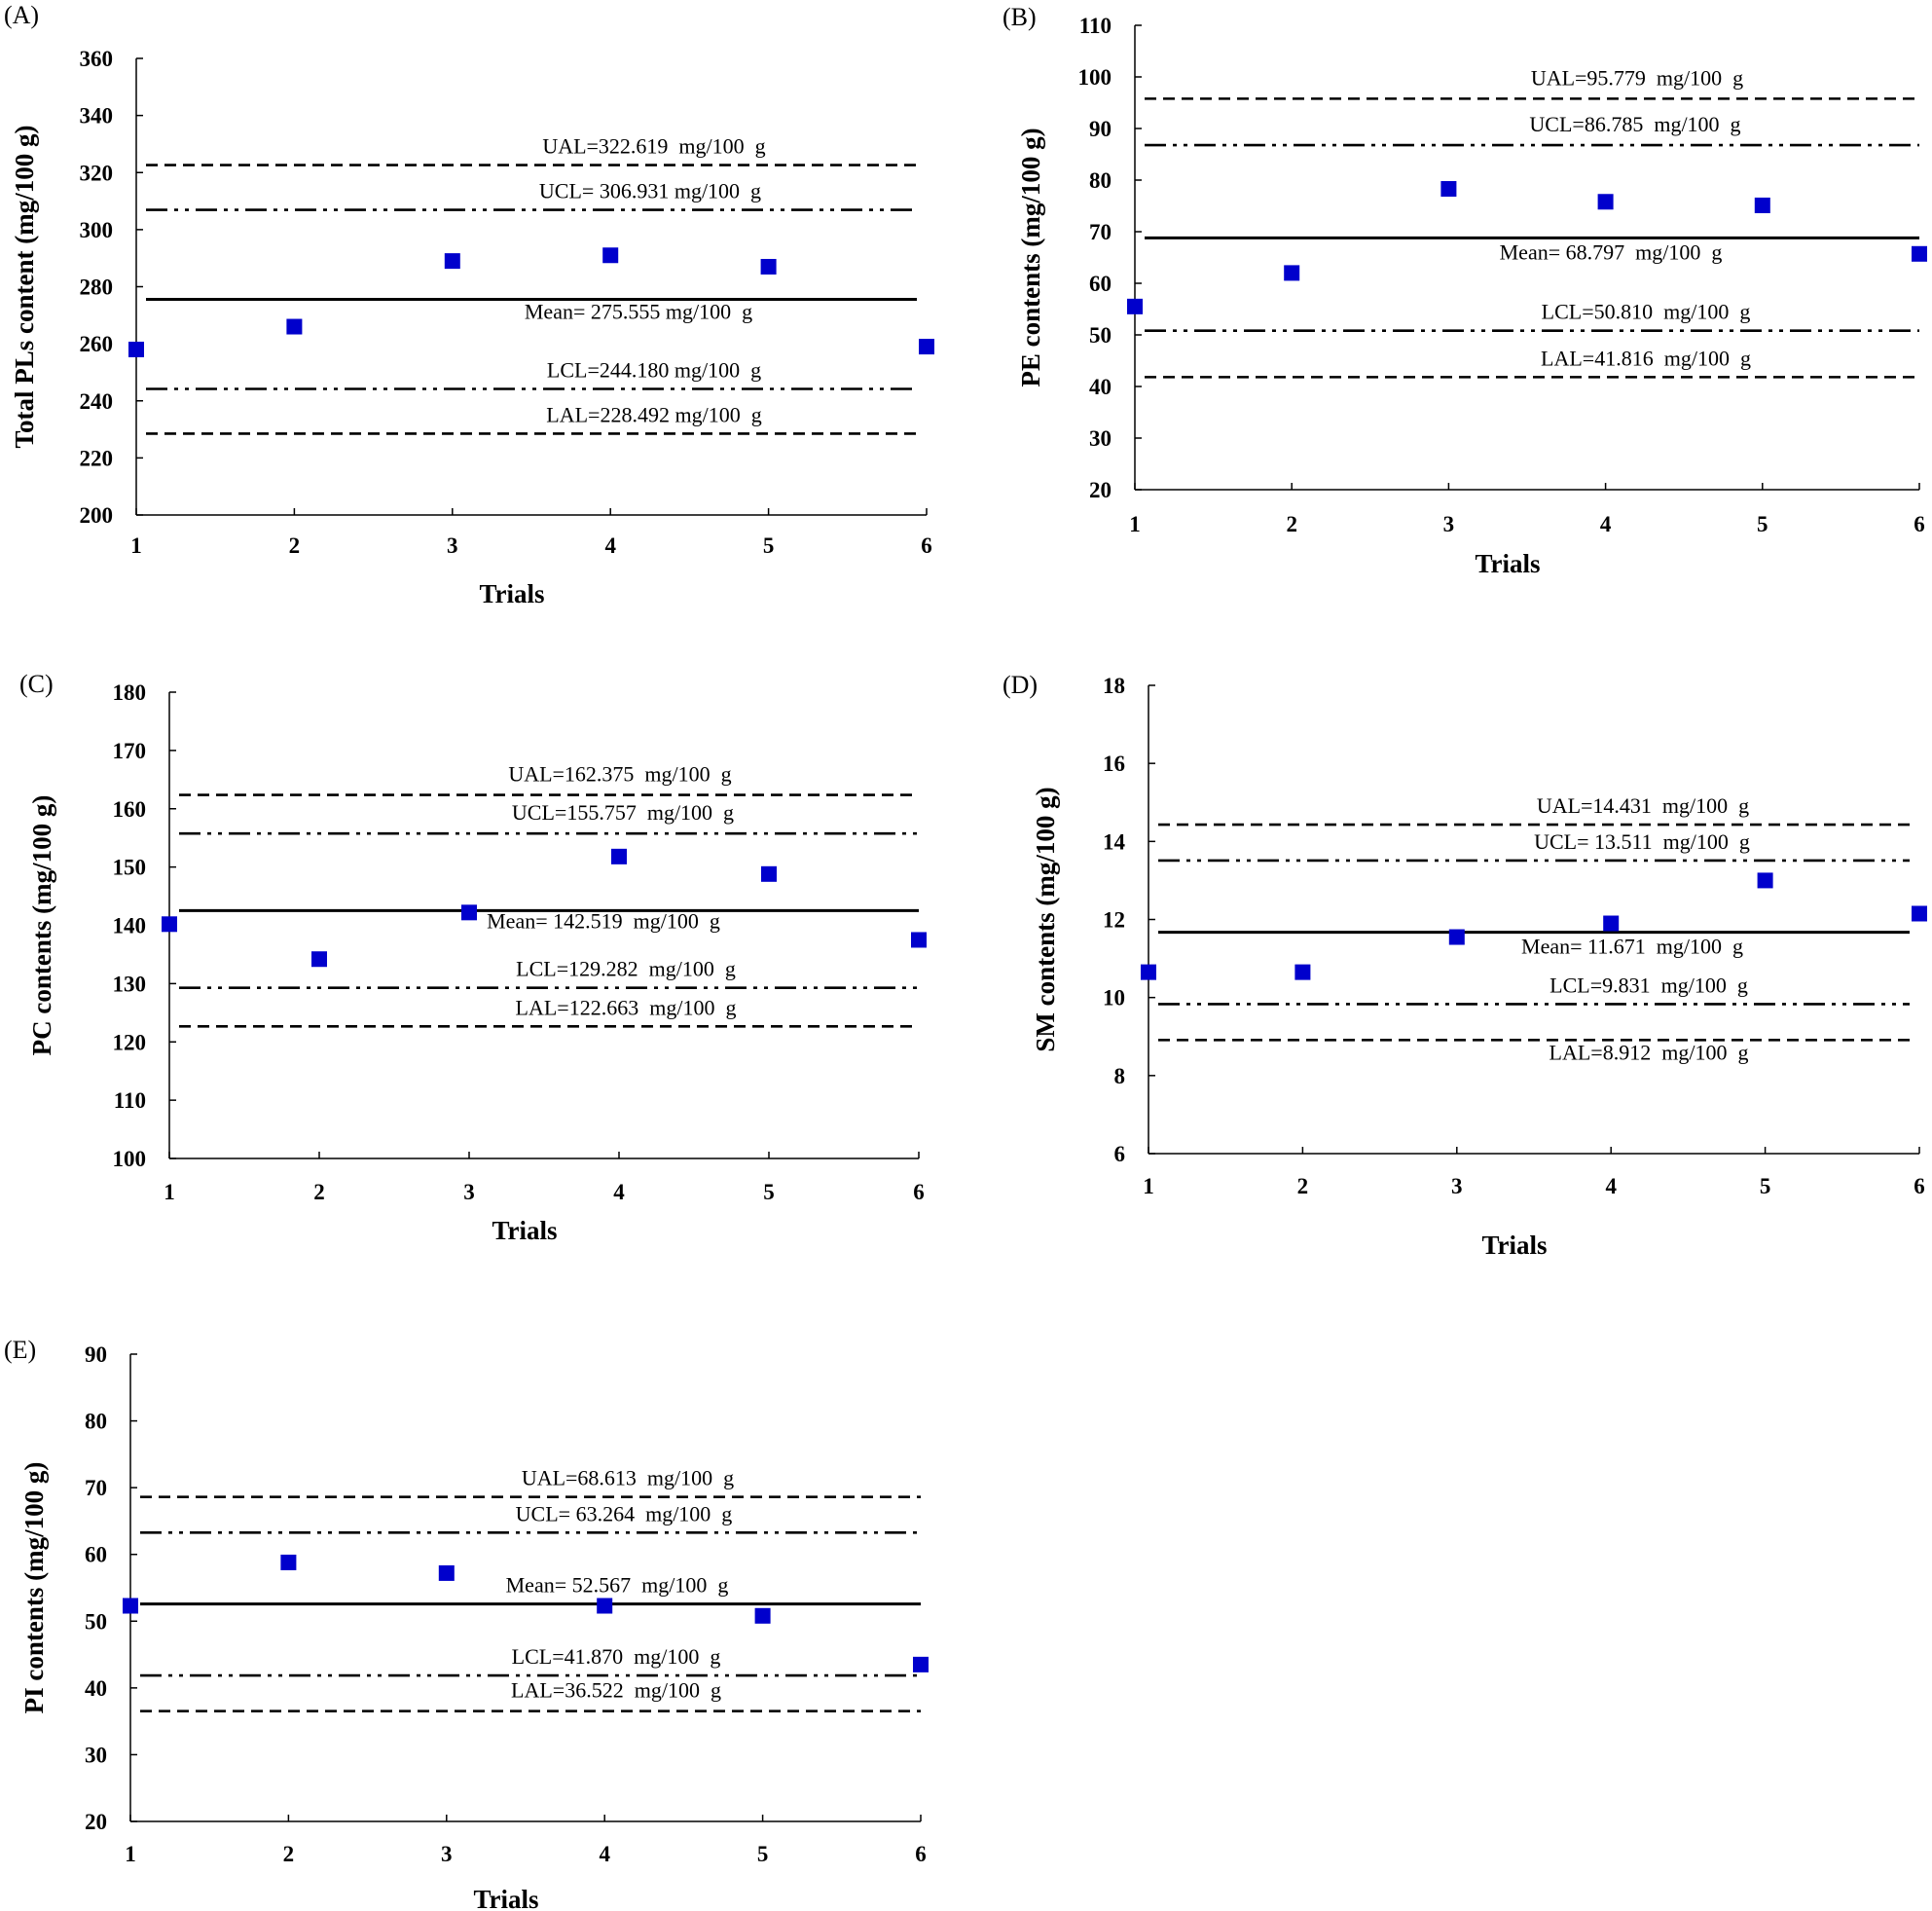 This screenshot has height=1911, width=1932. I want to click on mean-label: Mean= 52.567 mg/100 g, so click(617, 1585).